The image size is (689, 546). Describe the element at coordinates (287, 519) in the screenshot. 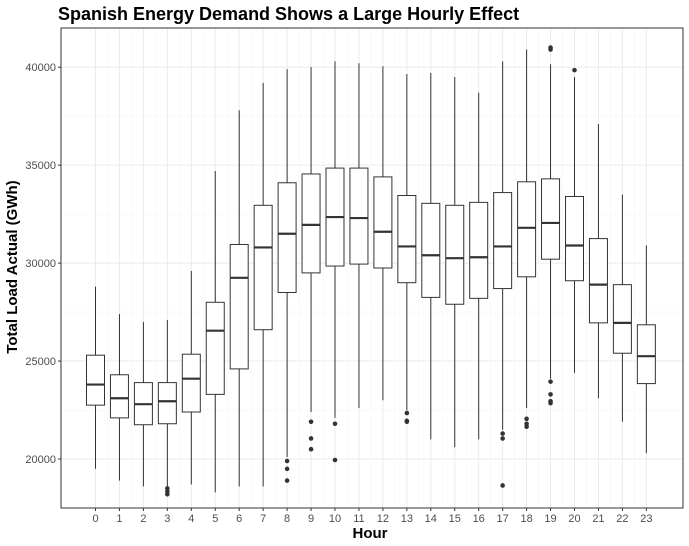

I see `x-tick-label: 8` at that location.